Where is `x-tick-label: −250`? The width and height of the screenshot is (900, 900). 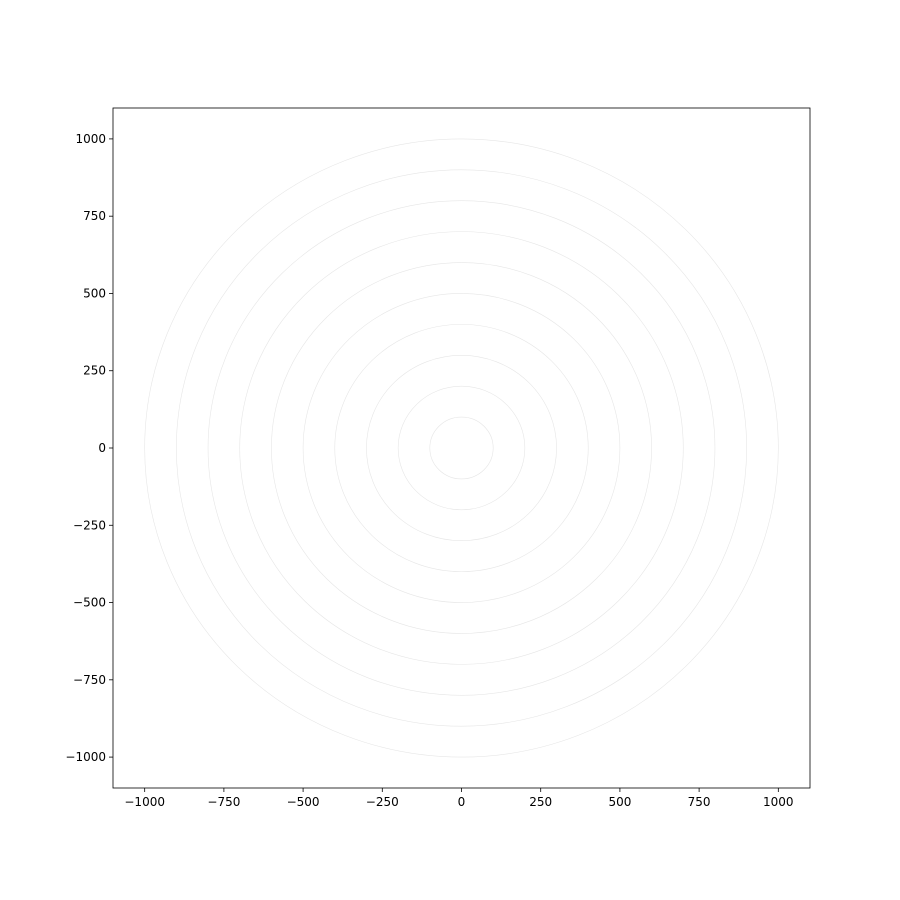 x-tick-label: −250 is located at coordinates (382, 802).